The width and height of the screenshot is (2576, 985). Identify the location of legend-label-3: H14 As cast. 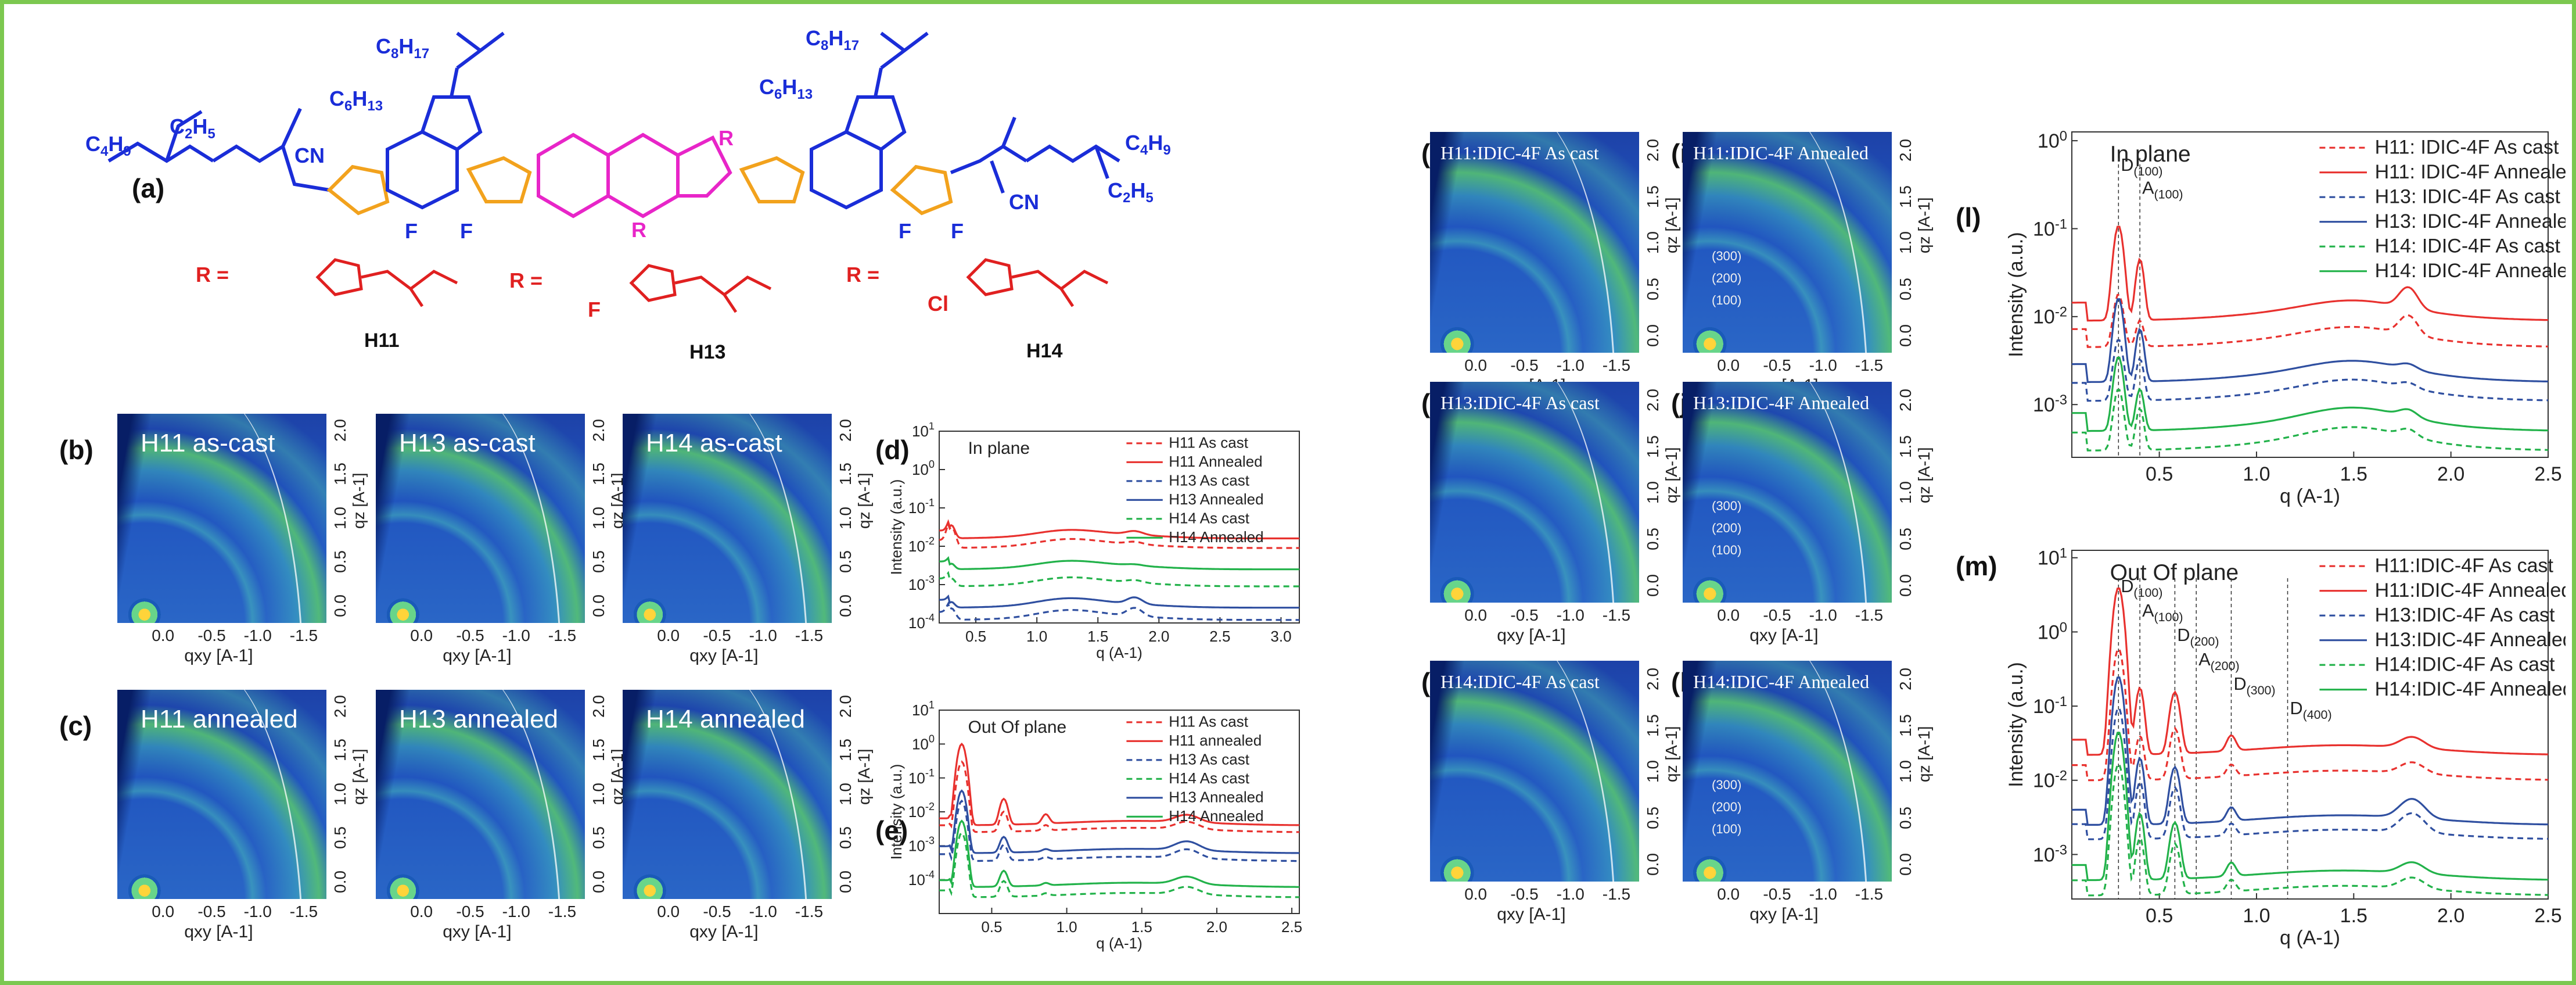
(1209, 778).